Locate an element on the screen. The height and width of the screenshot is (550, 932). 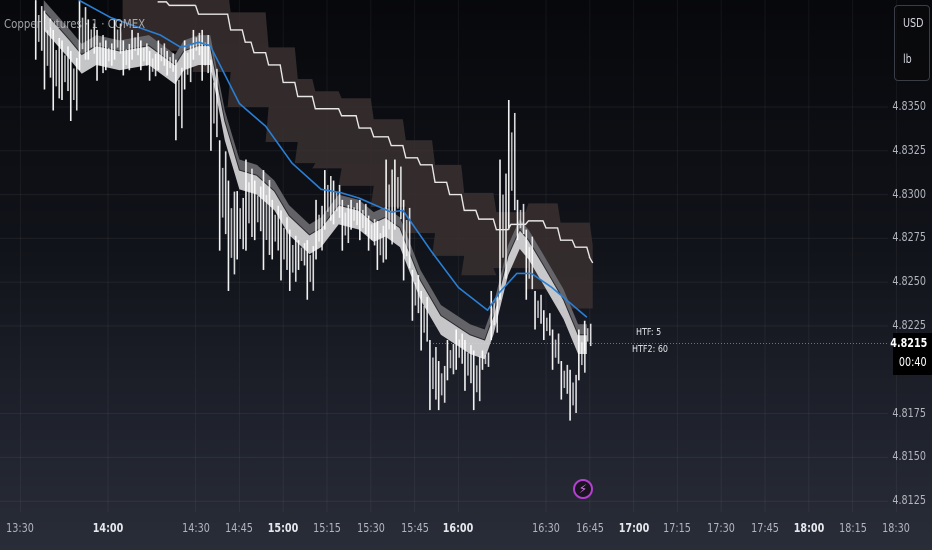
time-tick-label: 14:30 is located at coordinates (195, 528).